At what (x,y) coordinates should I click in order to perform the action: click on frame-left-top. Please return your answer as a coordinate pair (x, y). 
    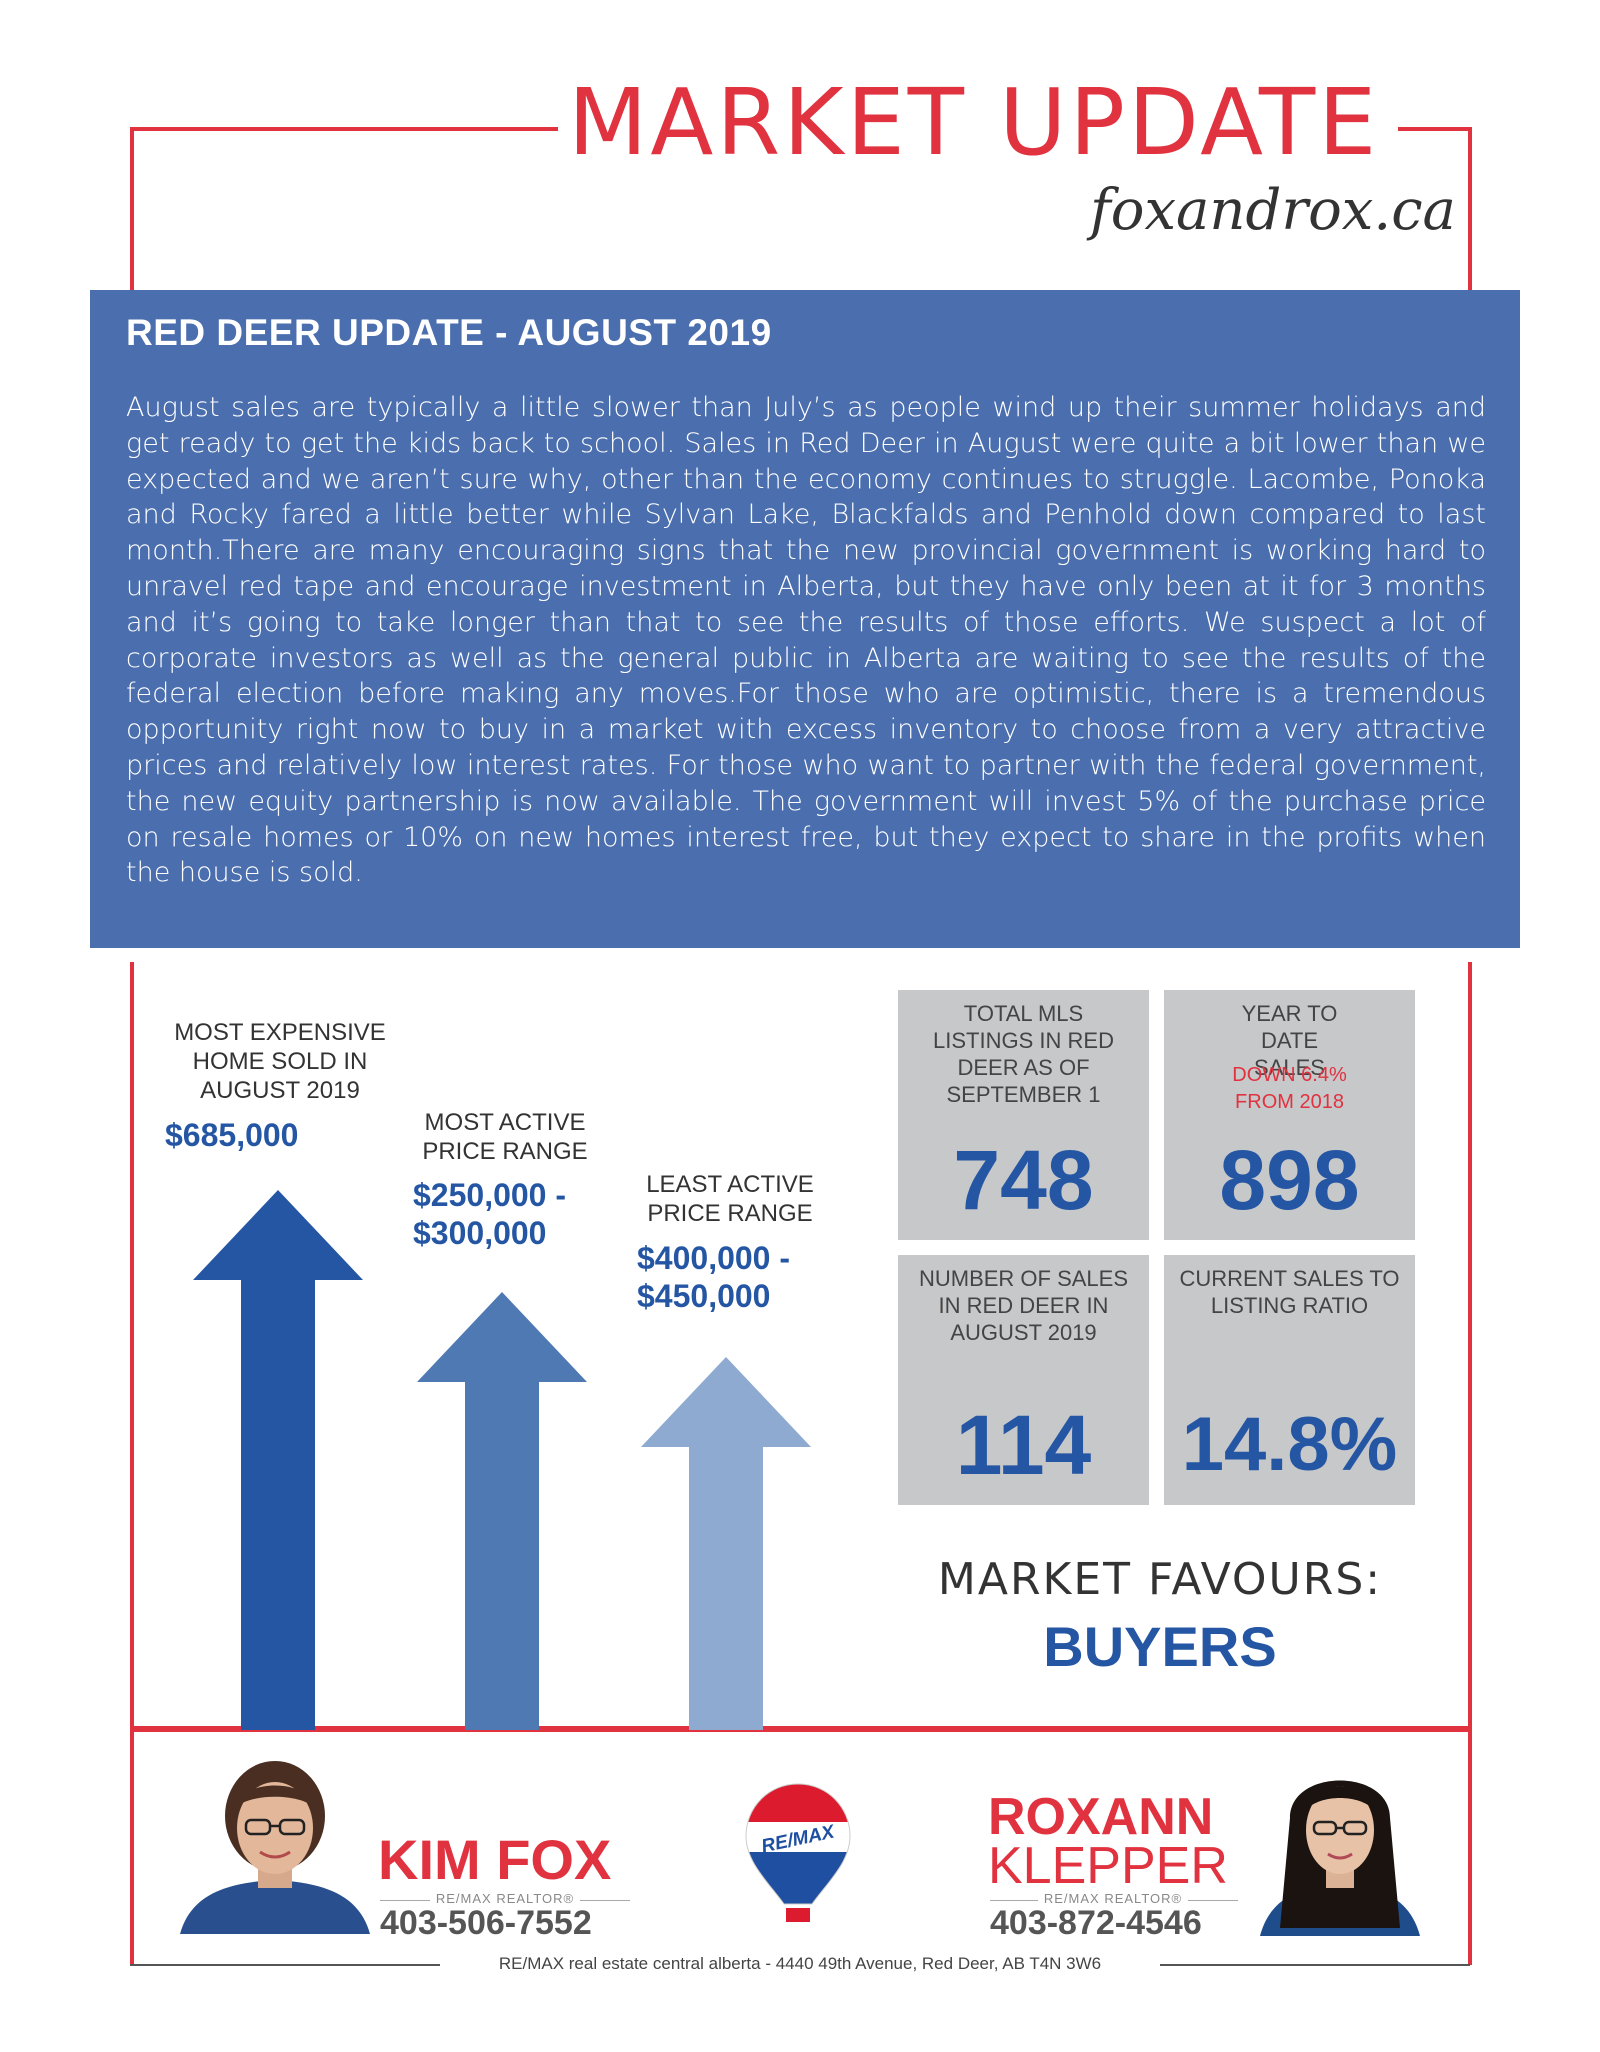
    Looking at the image, I should click on (132, 209).